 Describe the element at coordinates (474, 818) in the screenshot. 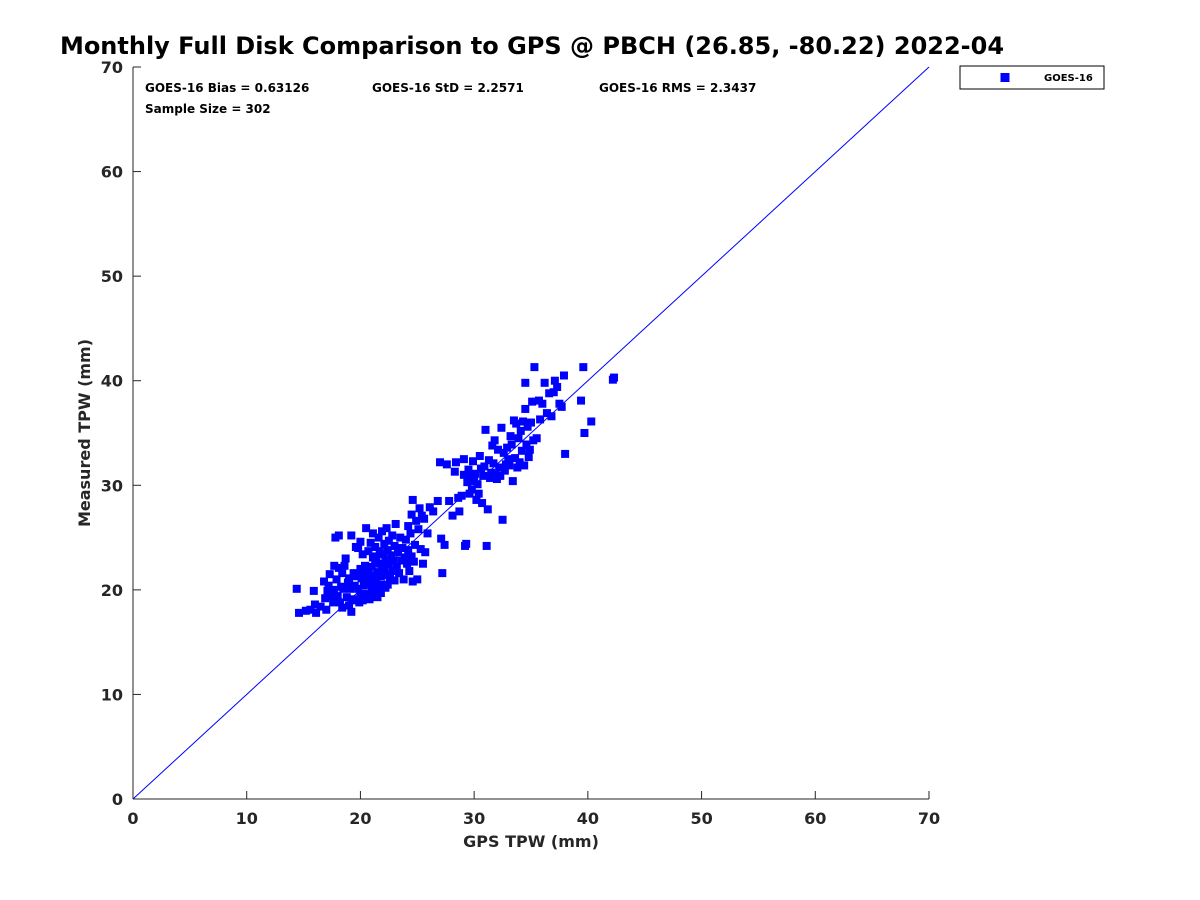

I see `x-tick-label: 30` at that location.